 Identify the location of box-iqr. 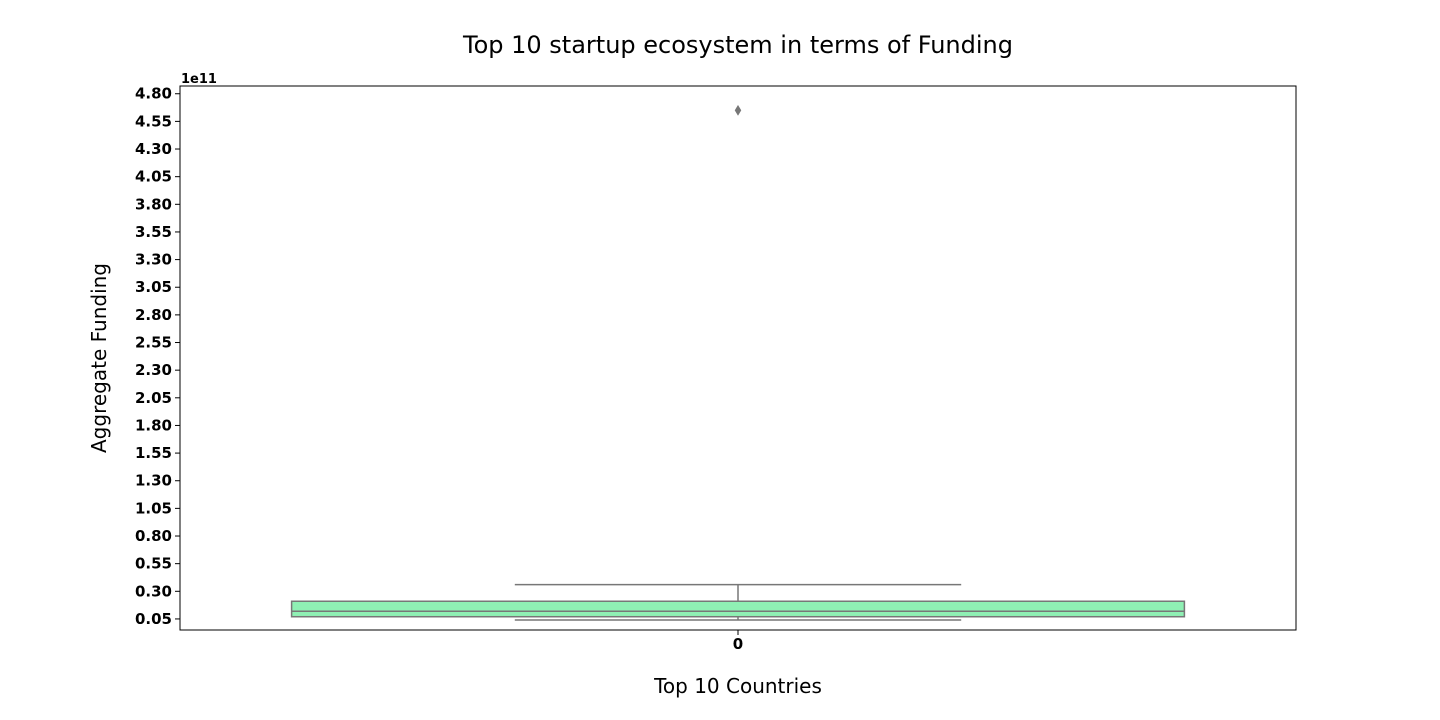
(738, 609).